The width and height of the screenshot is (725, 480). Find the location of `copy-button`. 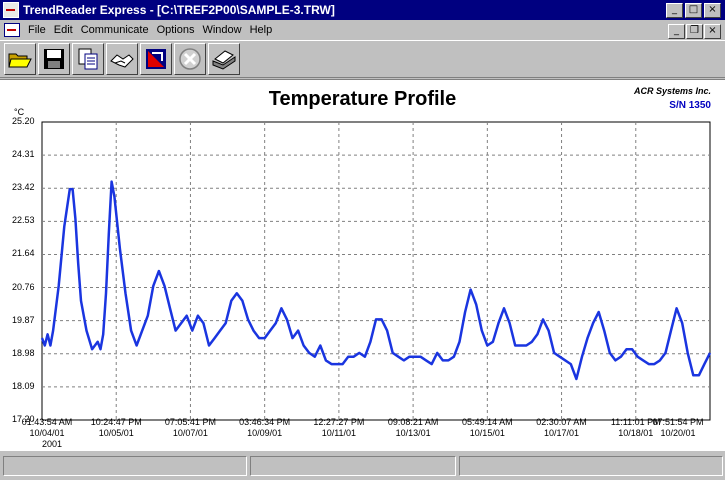

copy-button is located at coordinates (88, 59).